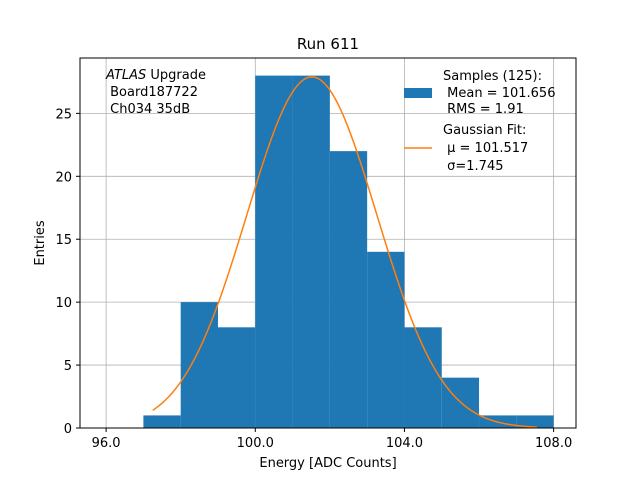 This screenshot has height=480, width=640. I want to click on x-tick-label-0: 96.0, so click(106, 443).